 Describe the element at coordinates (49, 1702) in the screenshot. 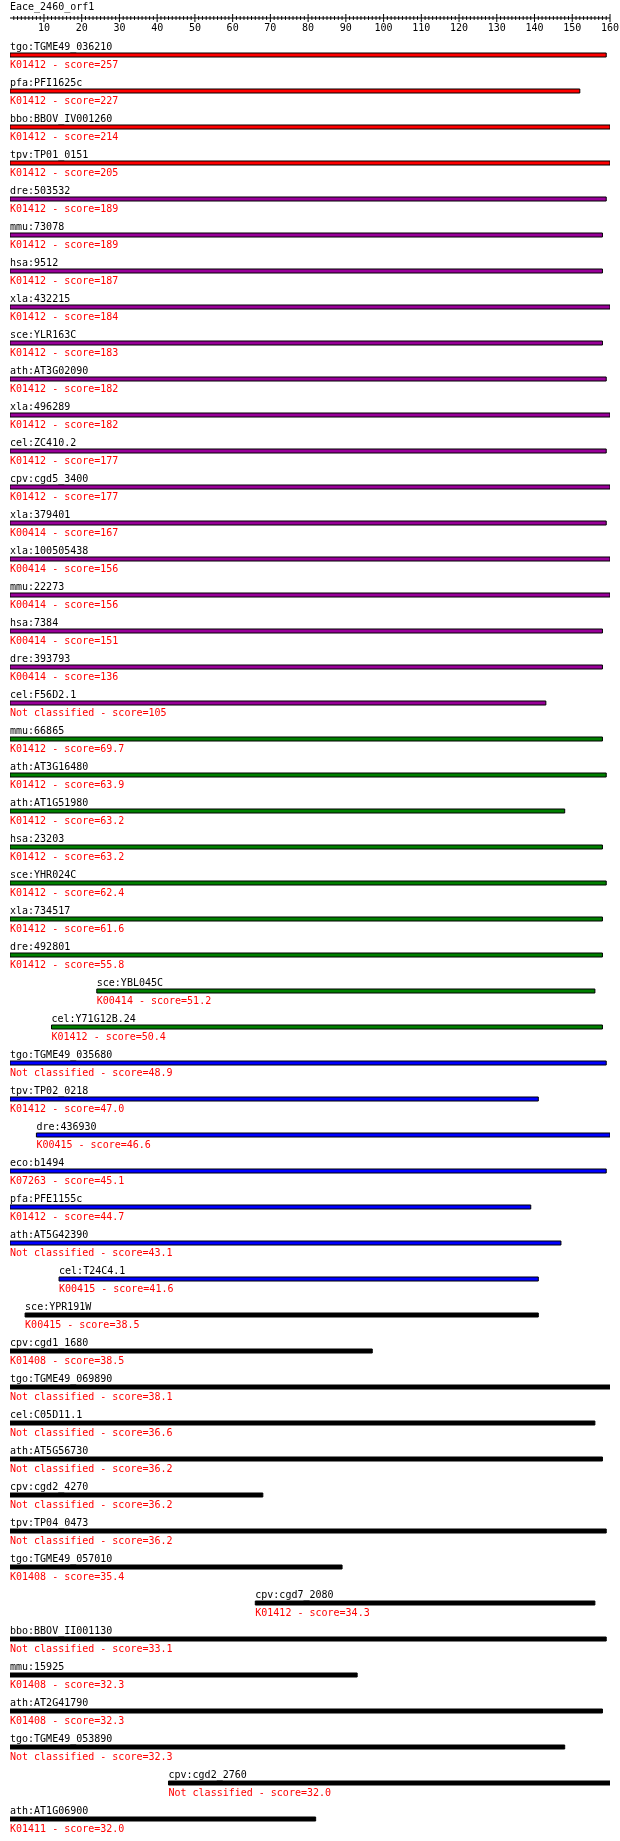

I see `y-tick-label: ath:AT2G41790` at that location.